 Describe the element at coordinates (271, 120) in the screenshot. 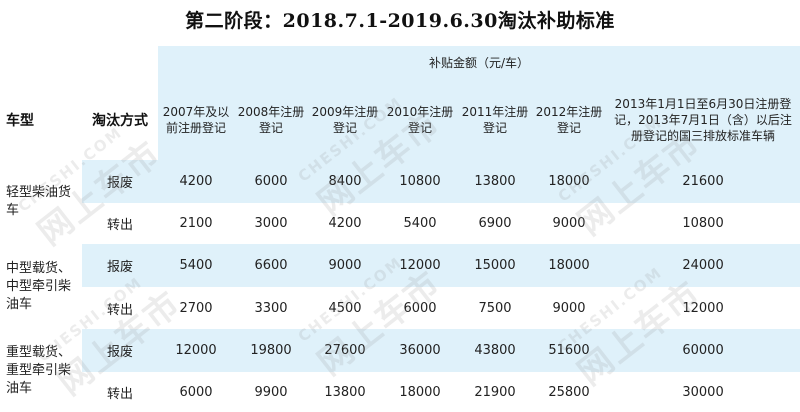

I see `column-header: 2008年注册登记` at that location.